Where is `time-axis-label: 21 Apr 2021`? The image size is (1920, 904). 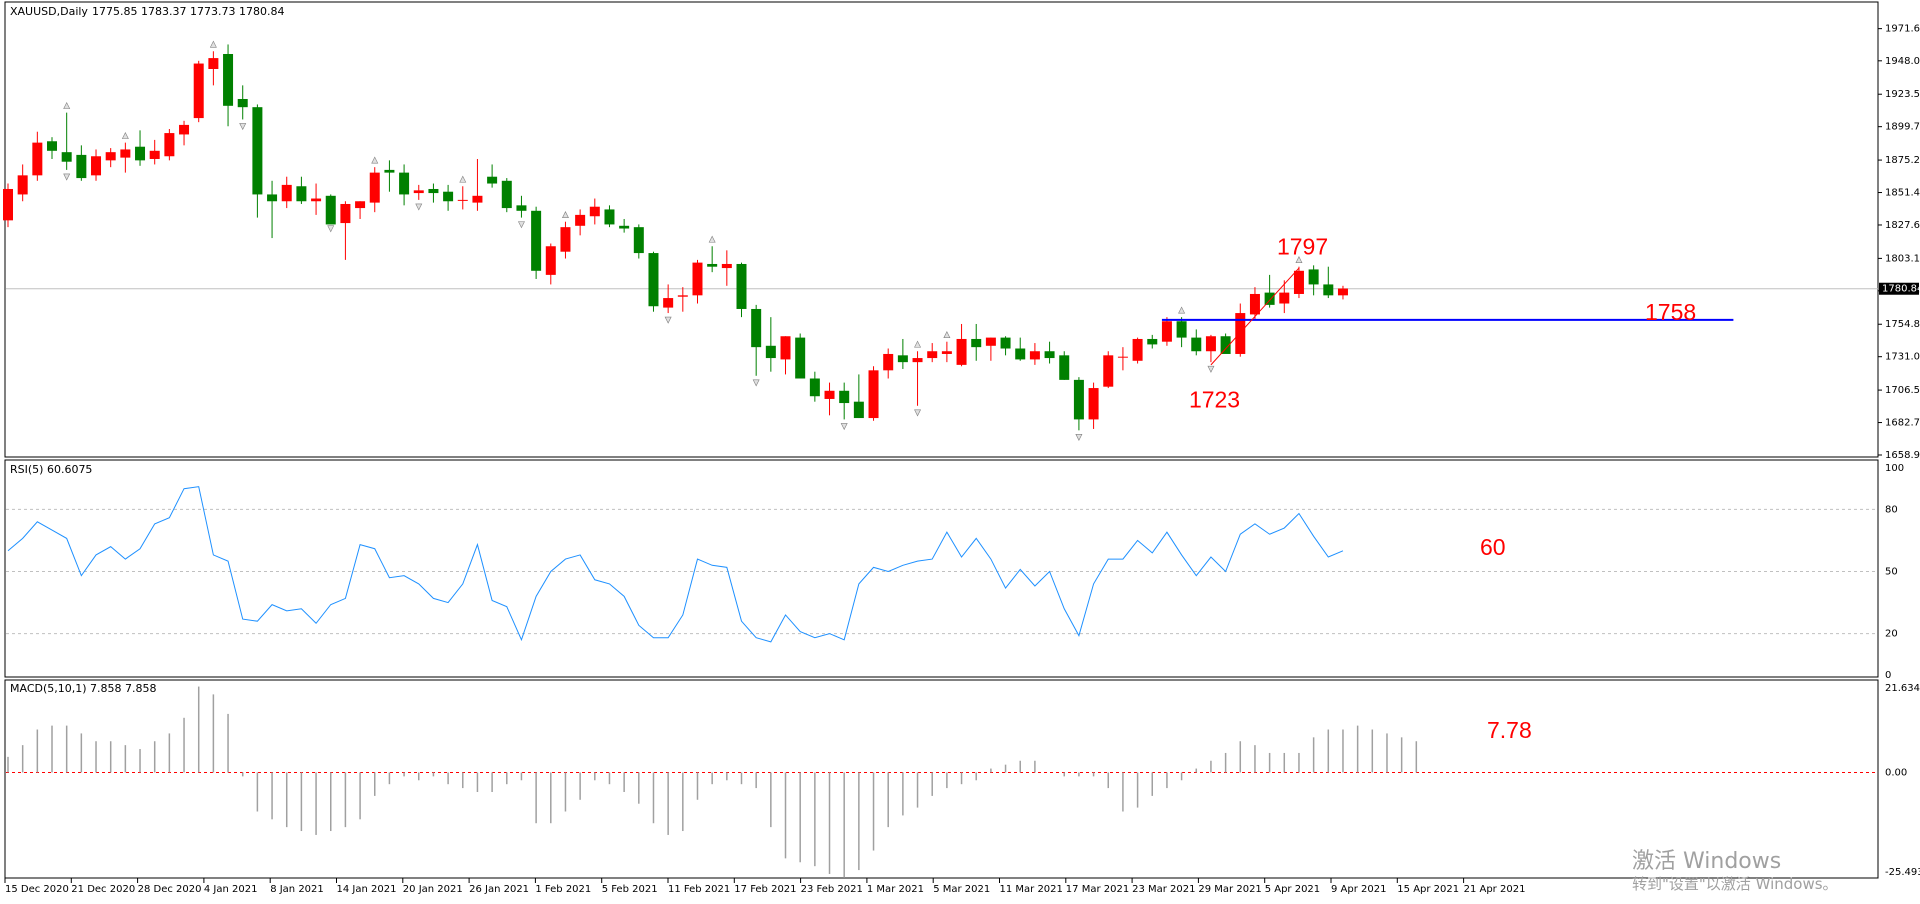 time-axis-label: 21 Apr 2021 is located at coordinates (1495, 889).